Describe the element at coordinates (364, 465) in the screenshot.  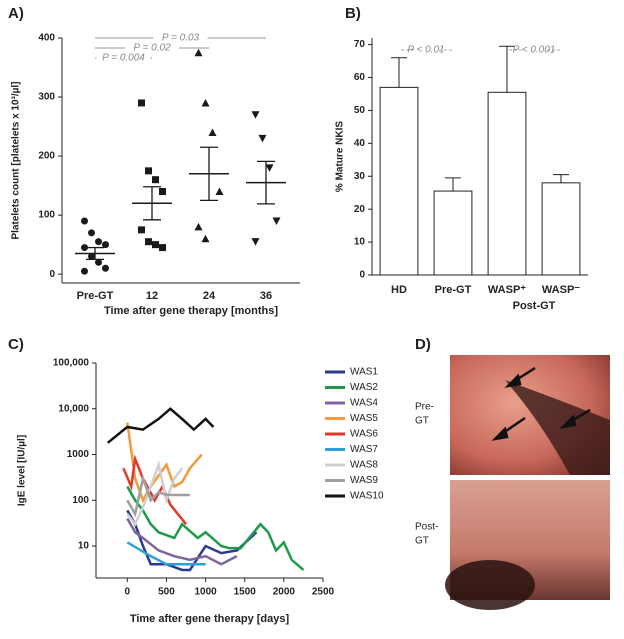
I see `legend-label: WAS8` at that location.